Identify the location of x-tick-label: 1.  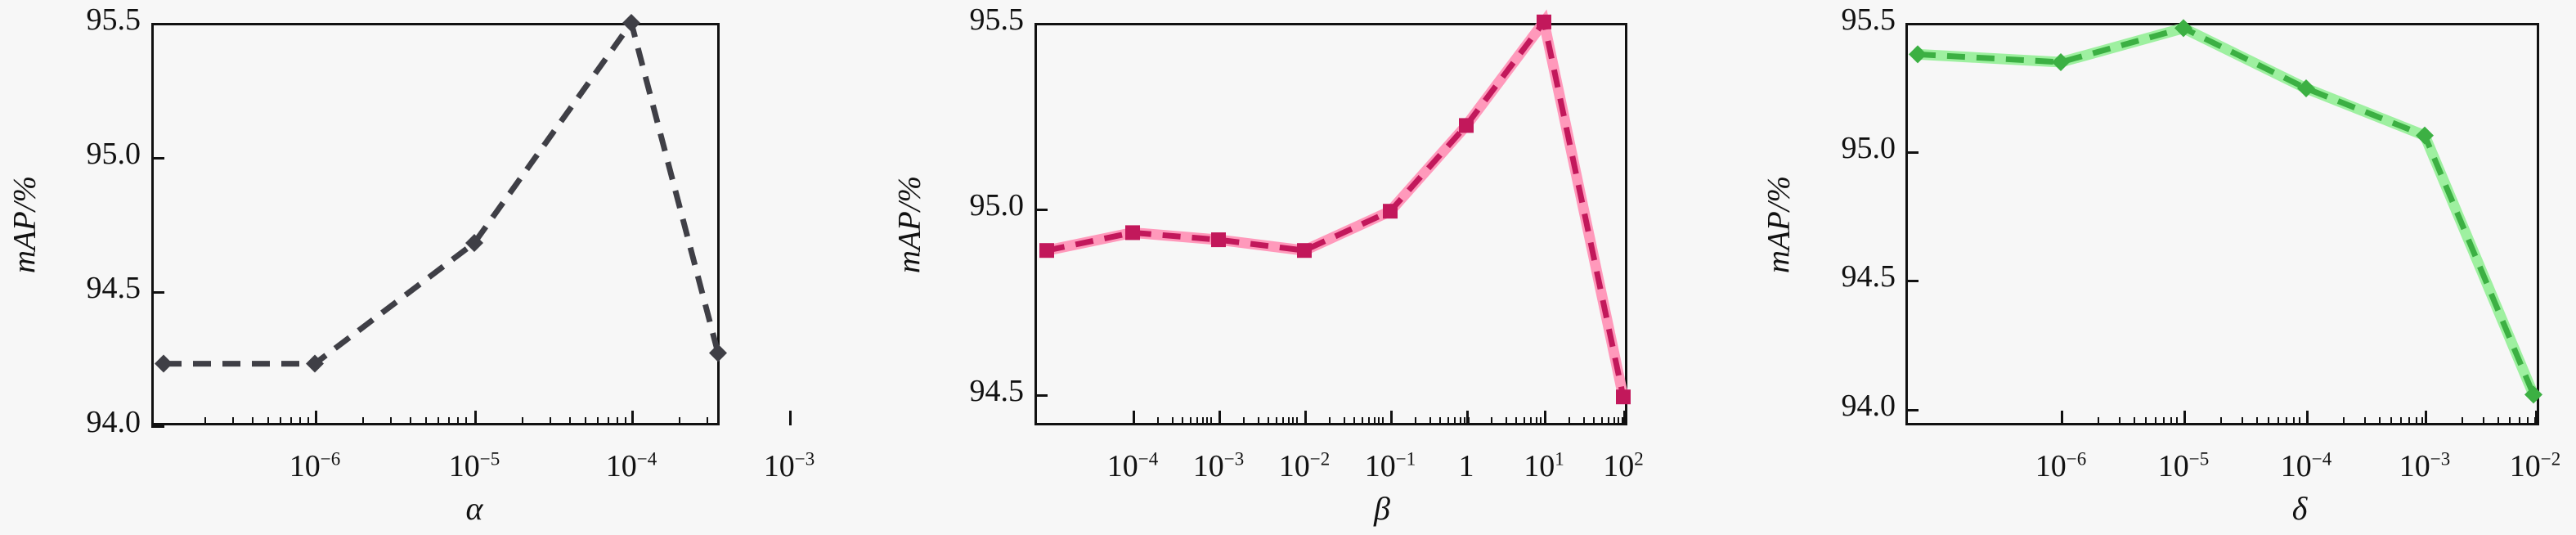
(1466, 466).